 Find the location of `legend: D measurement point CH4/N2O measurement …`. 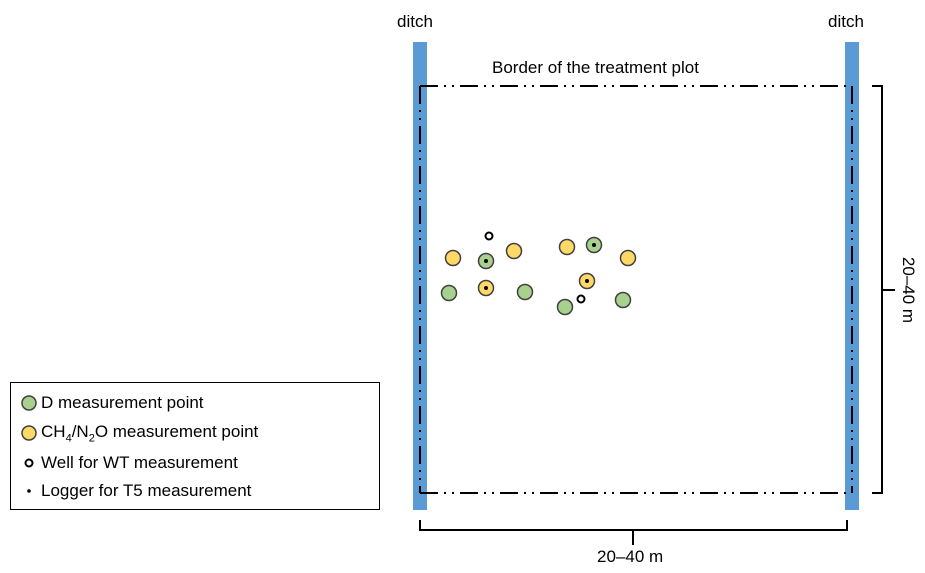

legend: D measurement point CH4/N2O measurement … is located at coordinates (195, 446).